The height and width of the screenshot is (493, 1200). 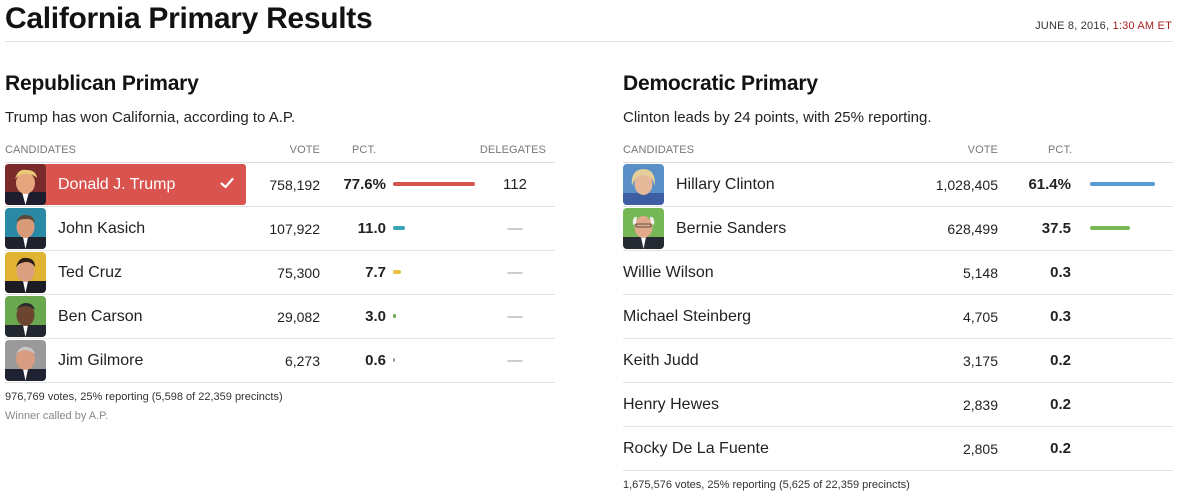 I want to click on candidate-votes: 107,922, so click(x=294, y=229).